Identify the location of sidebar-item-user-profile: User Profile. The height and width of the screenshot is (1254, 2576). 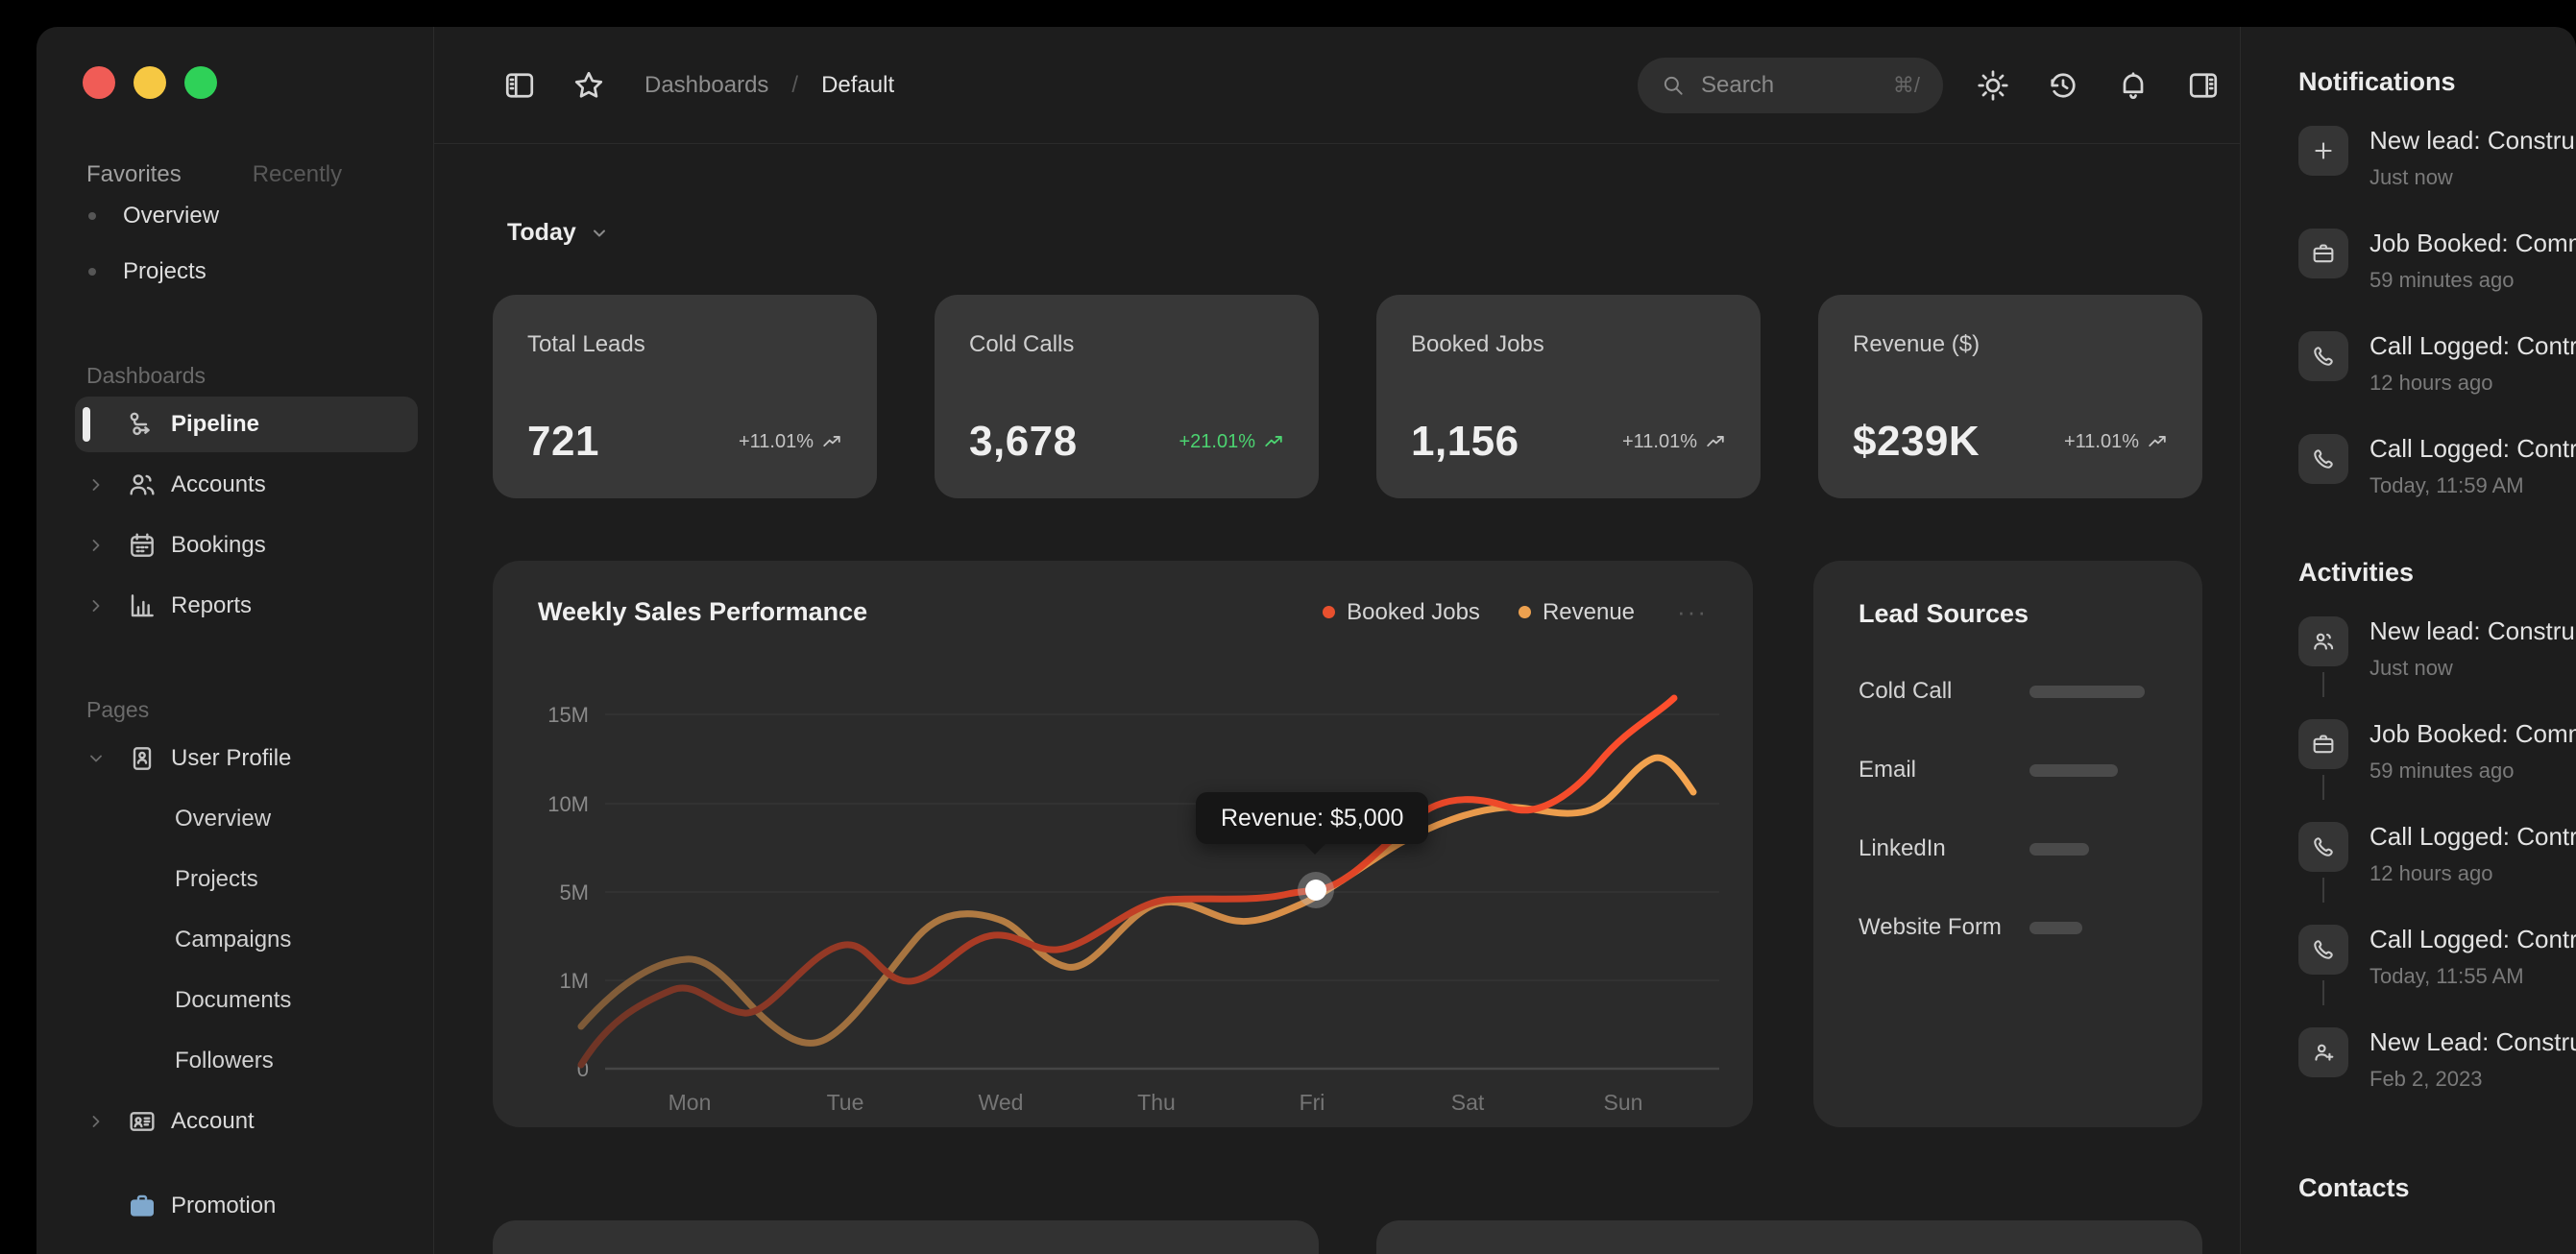
(246, 758).